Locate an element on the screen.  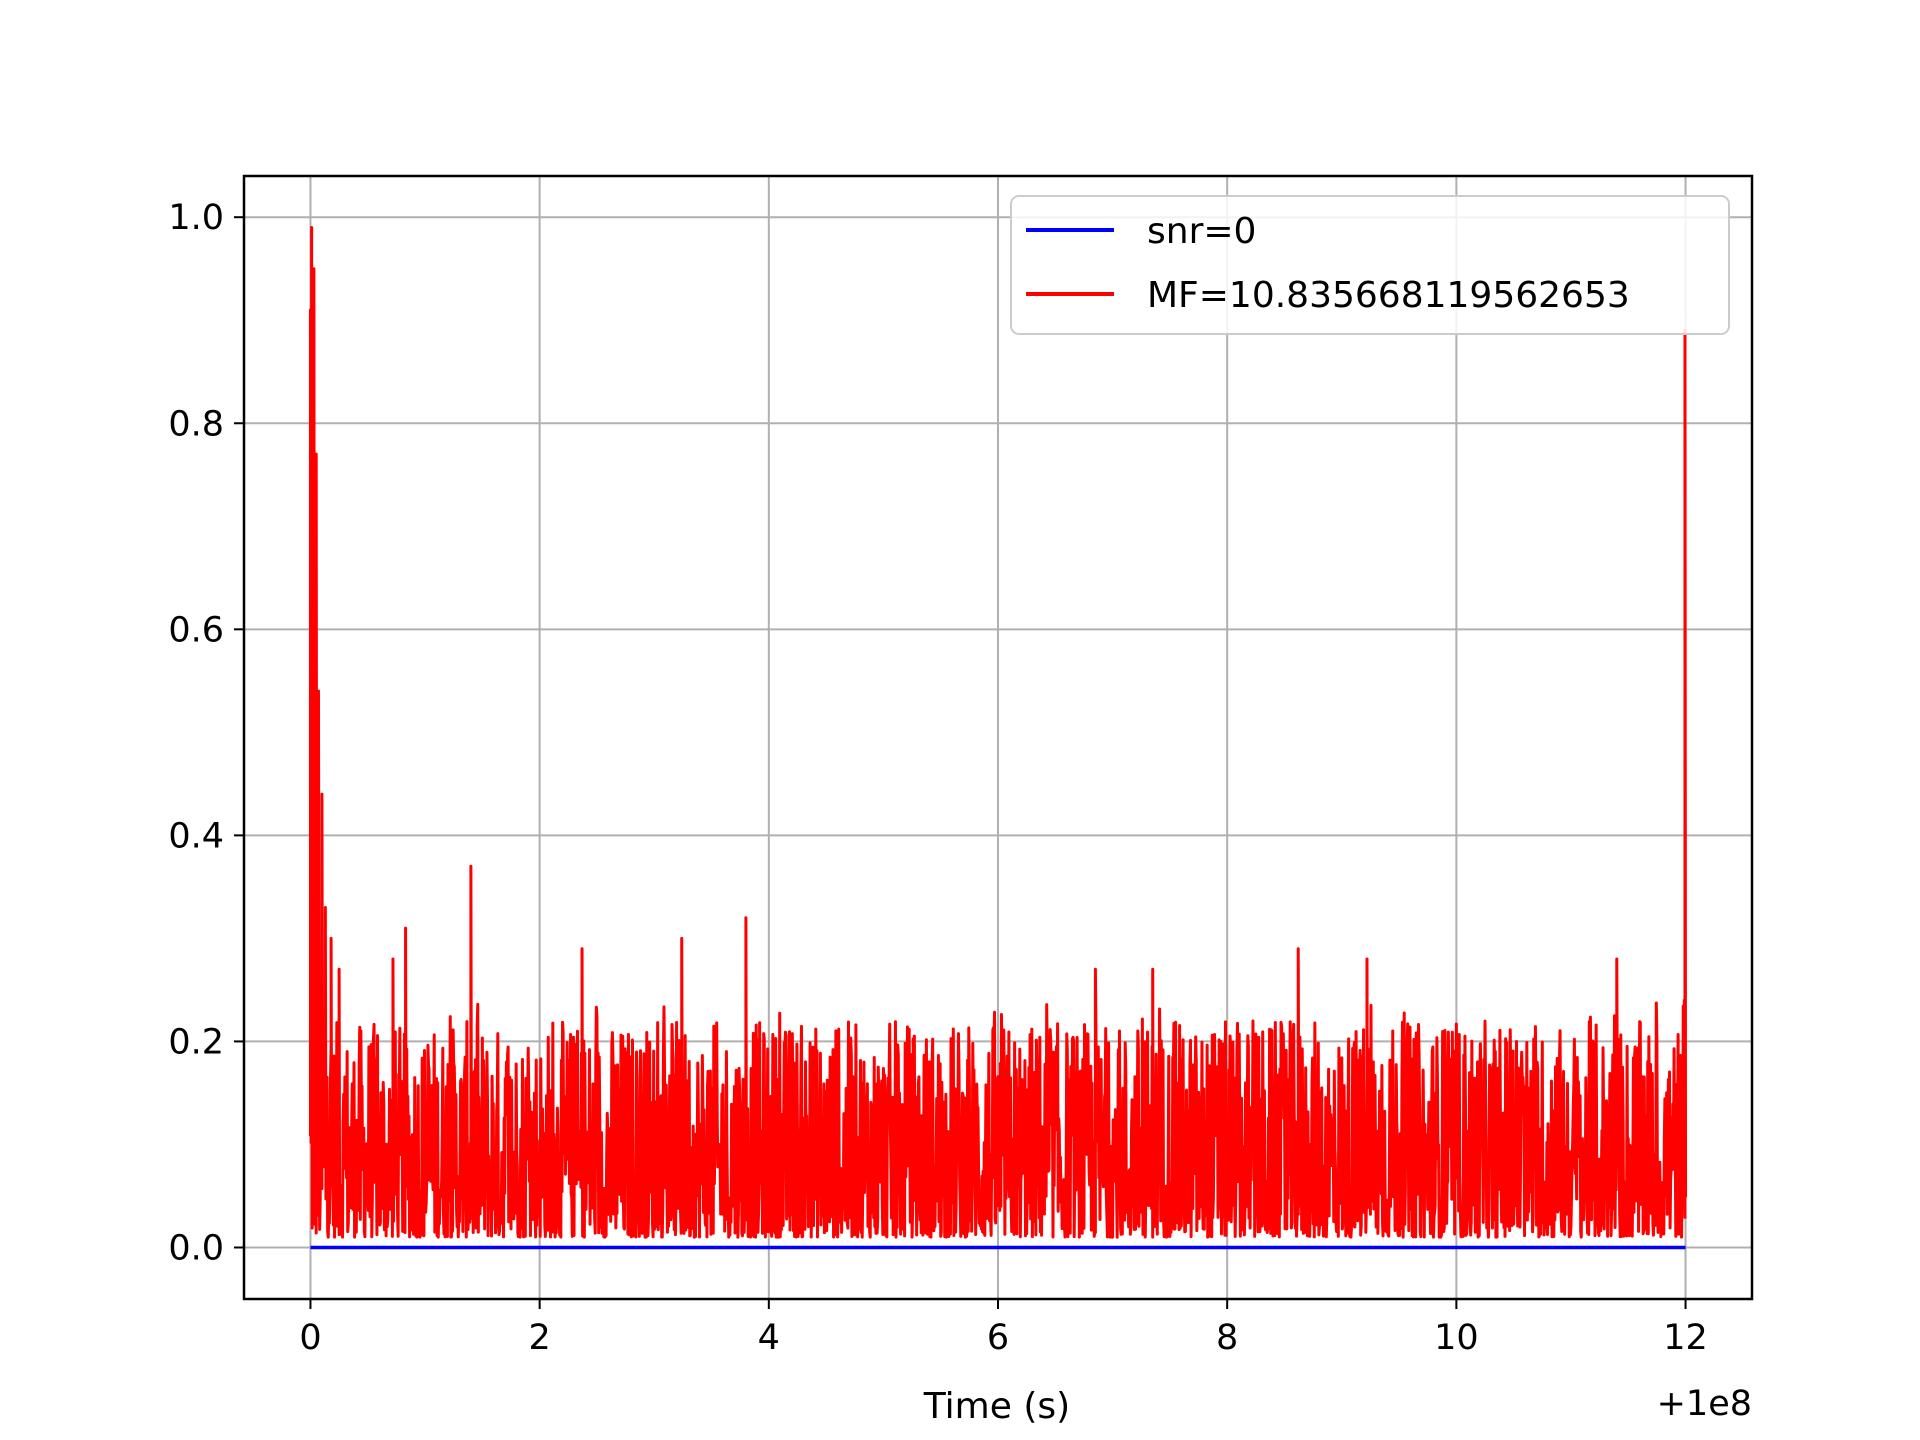
y-tick-label: 0.8 is located at coordinates (196, 424).